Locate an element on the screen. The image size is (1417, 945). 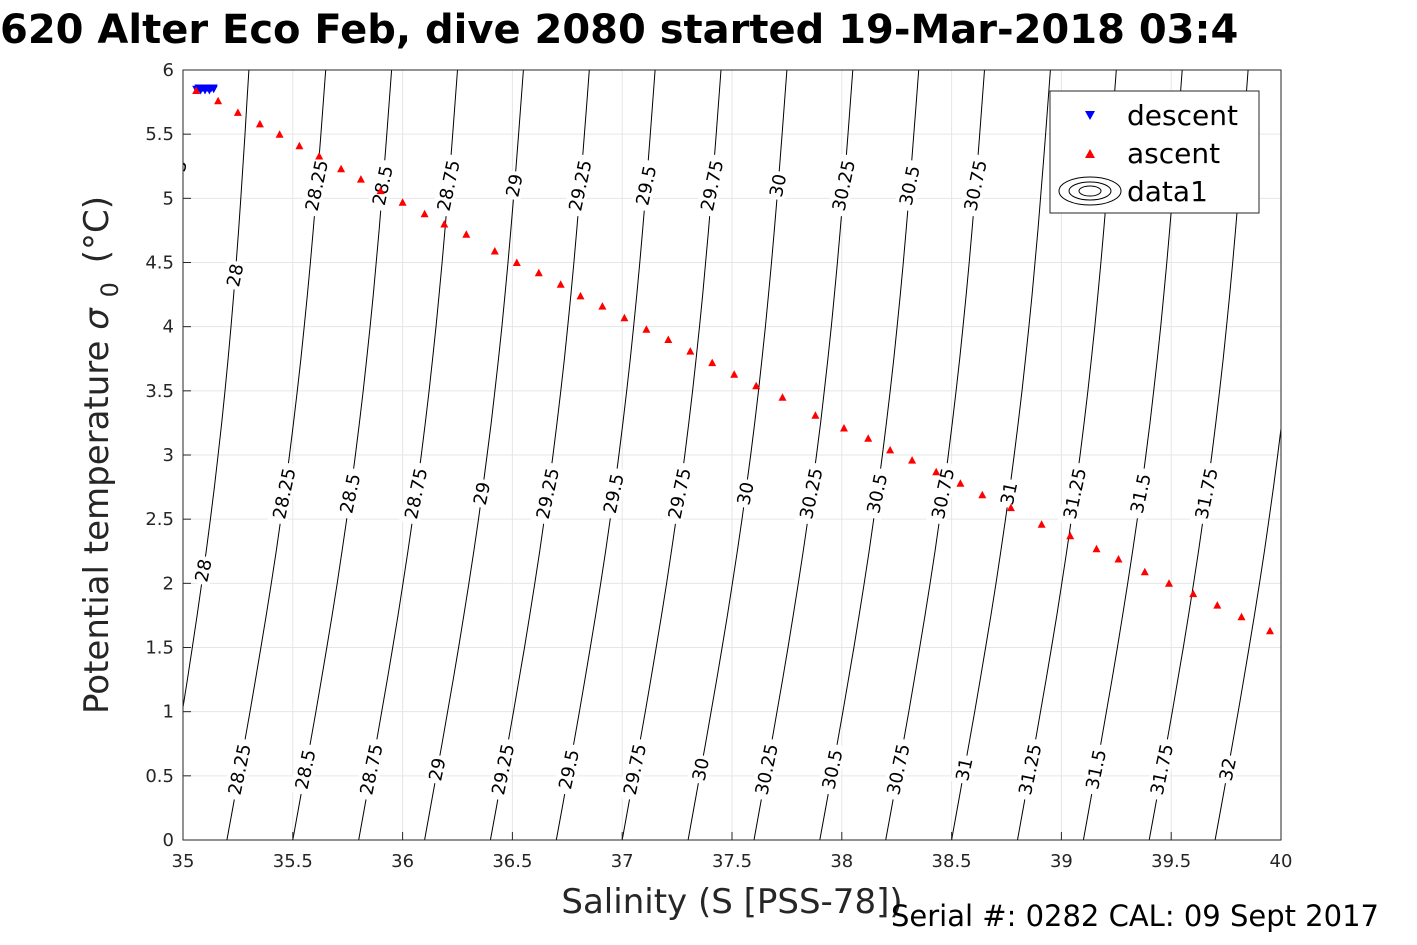
isopycnal-label-group: 32 is located at coordinates (1227, 769).